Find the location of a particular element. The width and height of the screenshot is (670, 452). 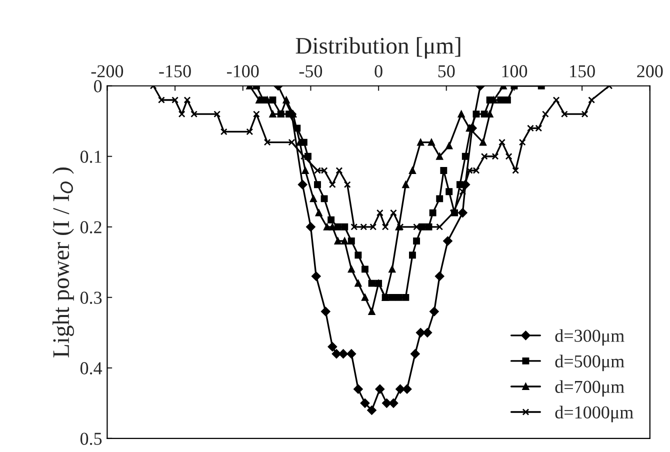

x-tick-label: 100 is located at coordinates (515, 71).